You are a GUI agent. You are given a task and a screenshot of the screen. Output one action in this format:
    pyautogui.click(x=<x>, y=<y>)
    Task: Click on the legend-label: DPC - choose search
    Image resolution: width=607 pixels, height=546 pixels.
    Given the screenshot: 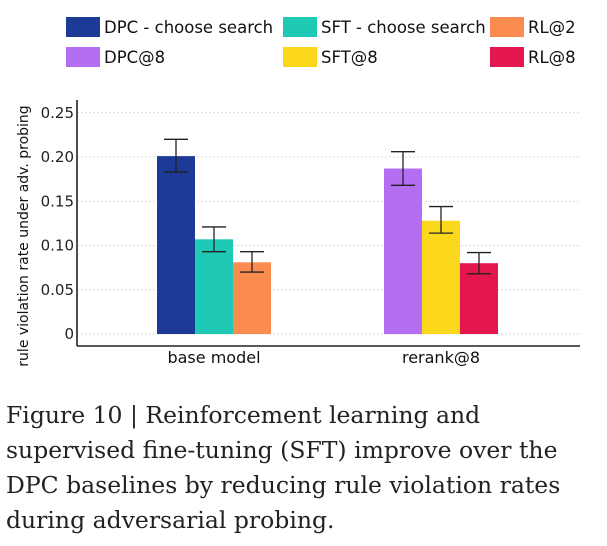 What is the action you would take?
    pyautogui.click(x=188, y=27)
    